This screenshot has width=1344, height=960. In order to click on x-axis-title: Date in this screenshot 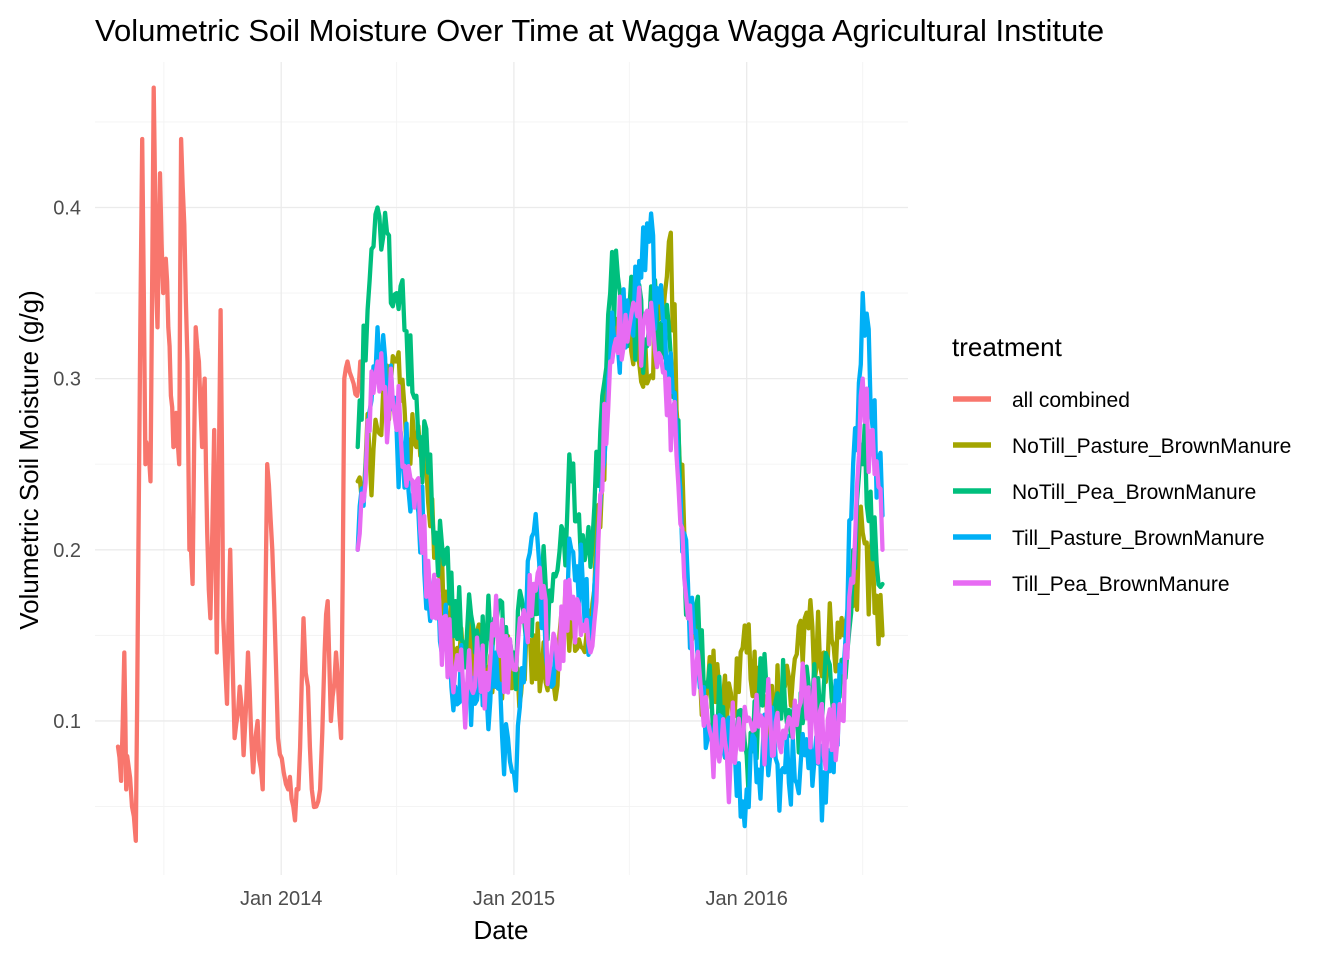, I will do `click(501, 930)`.